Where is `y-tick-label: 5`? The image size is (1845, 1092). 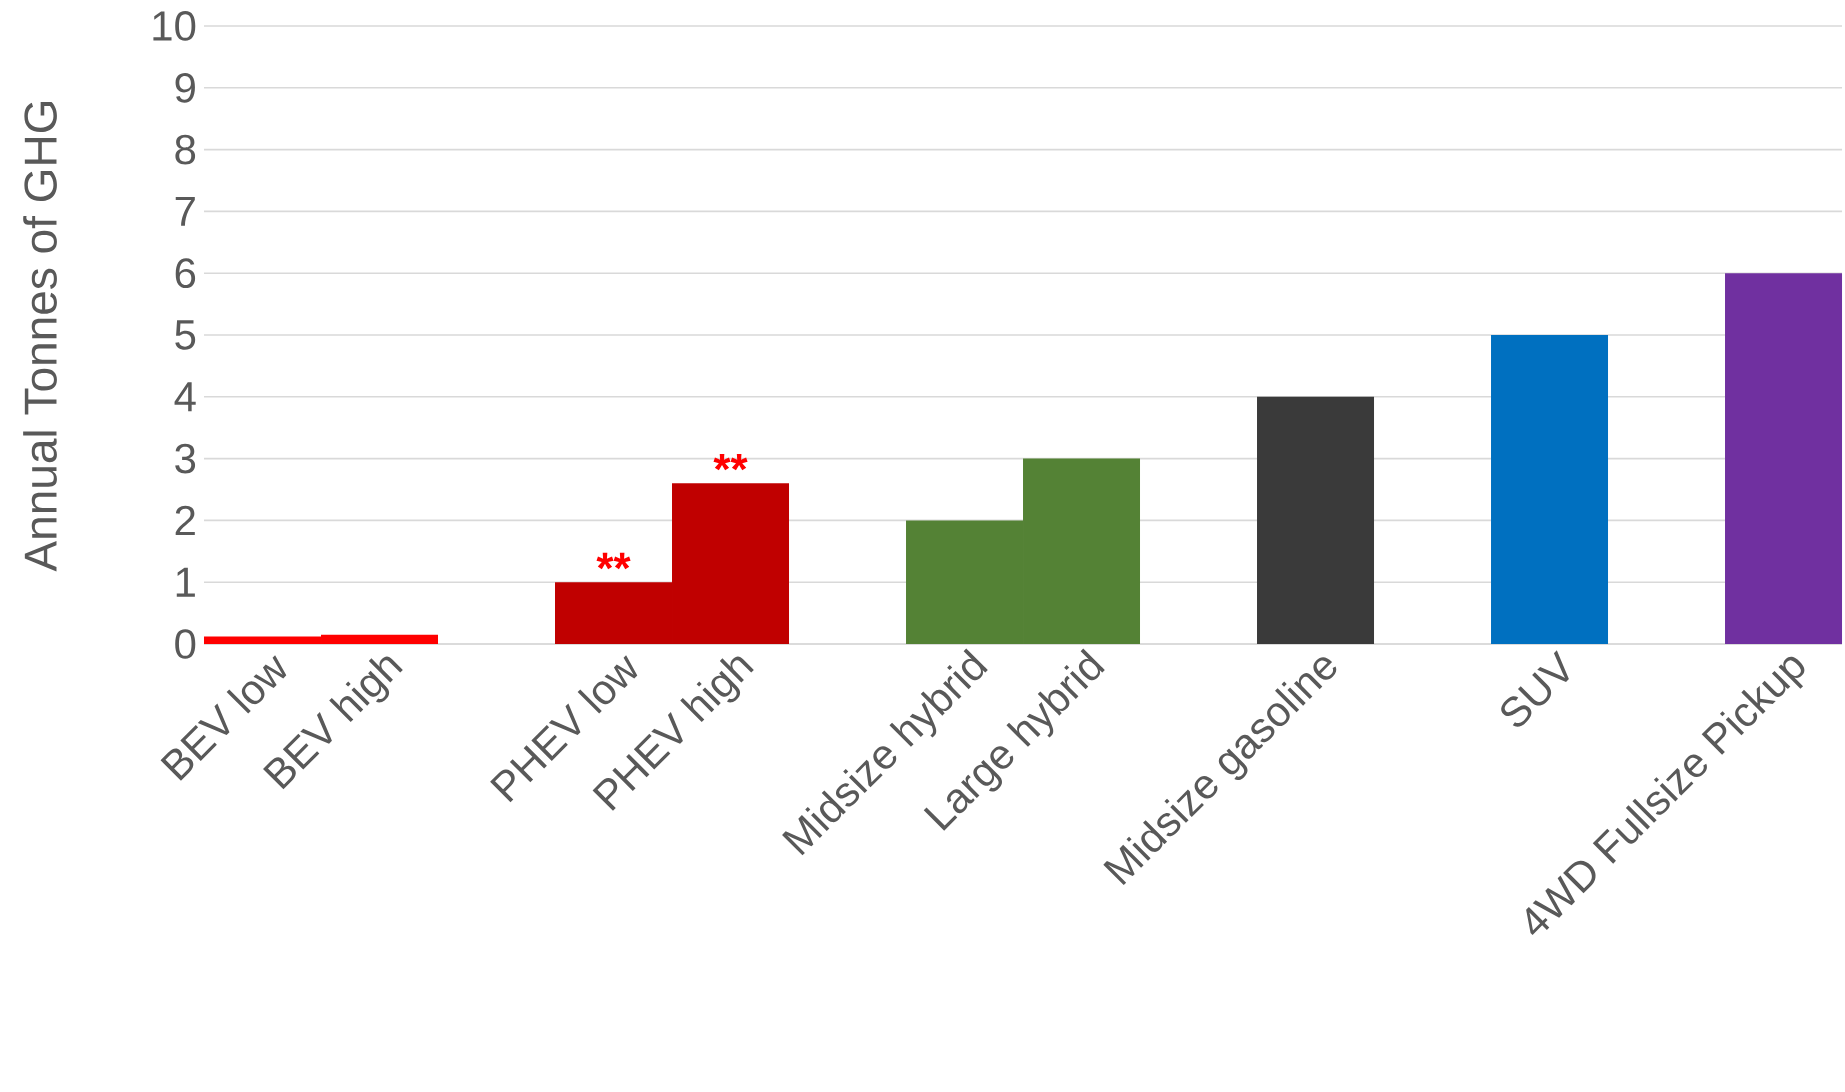
y-tick-label: 5 is located at coordinates (185, 335).